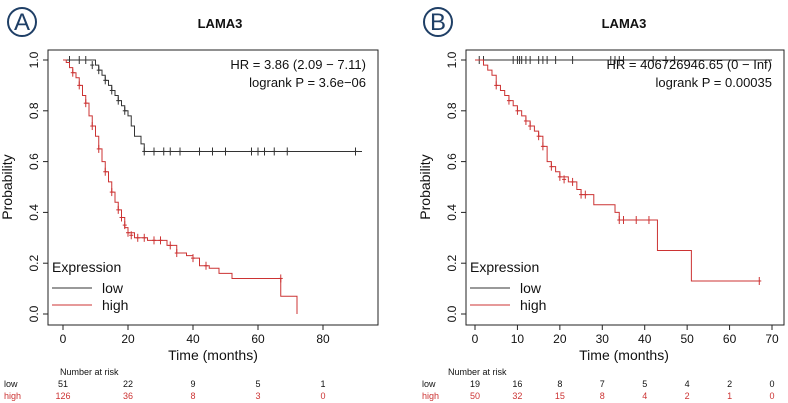 This screenshot has height=403, width=788. I want to click on chart-a-risk-header: Number at risk, so click(89, 372).